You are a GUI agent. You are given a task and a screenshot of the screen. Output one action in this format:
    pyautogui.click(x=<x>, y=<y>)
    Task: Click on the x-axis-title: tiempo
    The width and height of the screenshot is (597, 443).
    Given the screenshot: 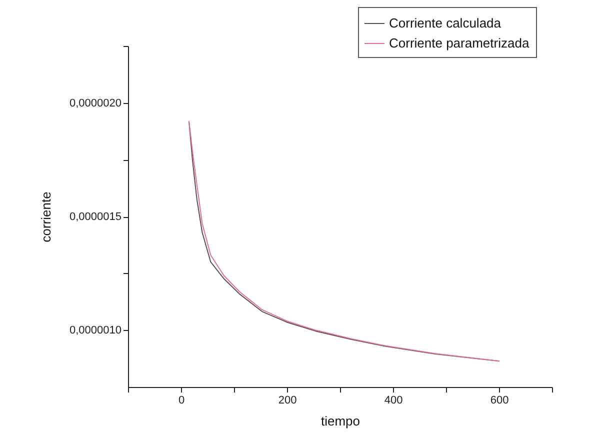 What is the action you would take?
    pyautogui.click(x=340, y=421)
    